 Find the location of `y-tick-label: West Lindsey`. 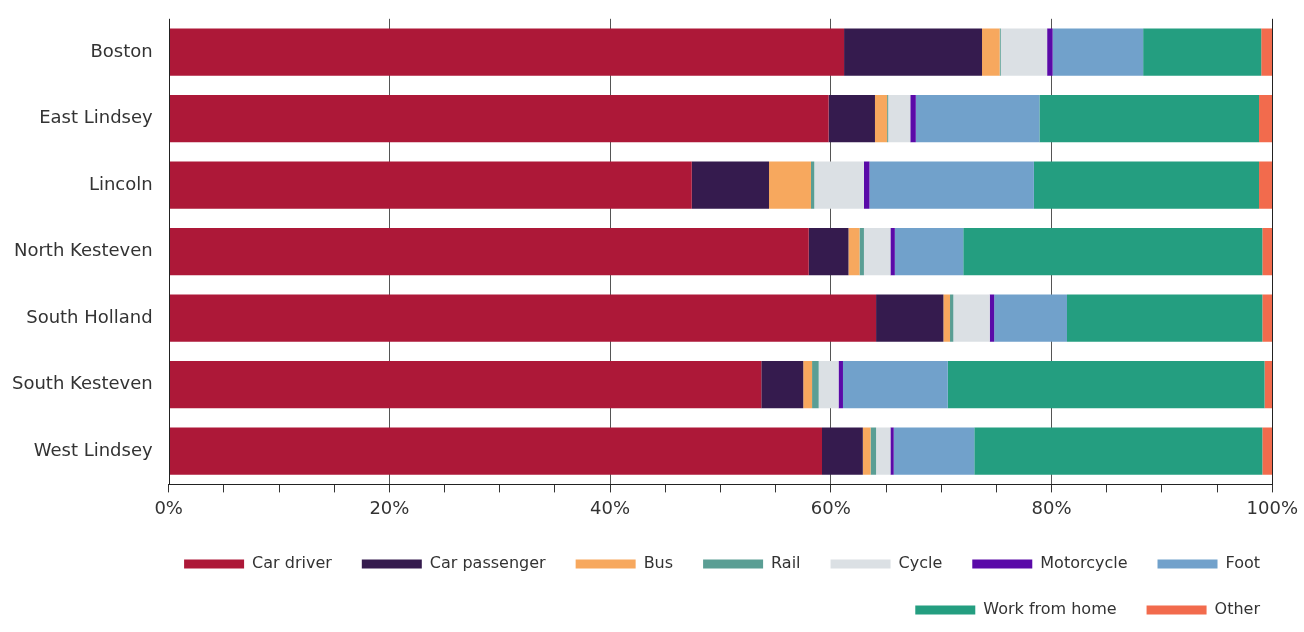

y-tick-label: West Lindsey is located at coordinates (93, 449).